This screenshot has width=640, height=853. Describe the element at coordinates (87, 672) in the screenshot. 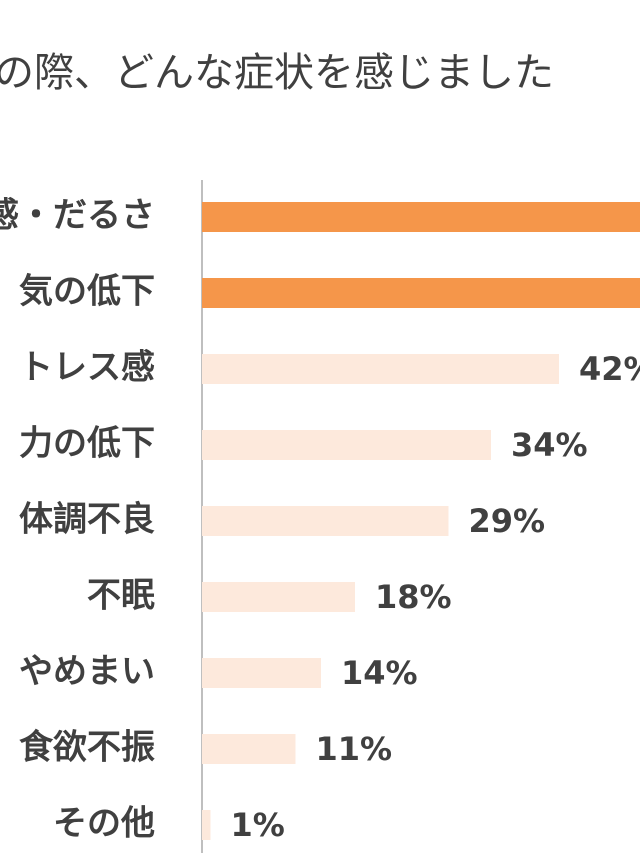

I see `category-label: やめまい` at that location.